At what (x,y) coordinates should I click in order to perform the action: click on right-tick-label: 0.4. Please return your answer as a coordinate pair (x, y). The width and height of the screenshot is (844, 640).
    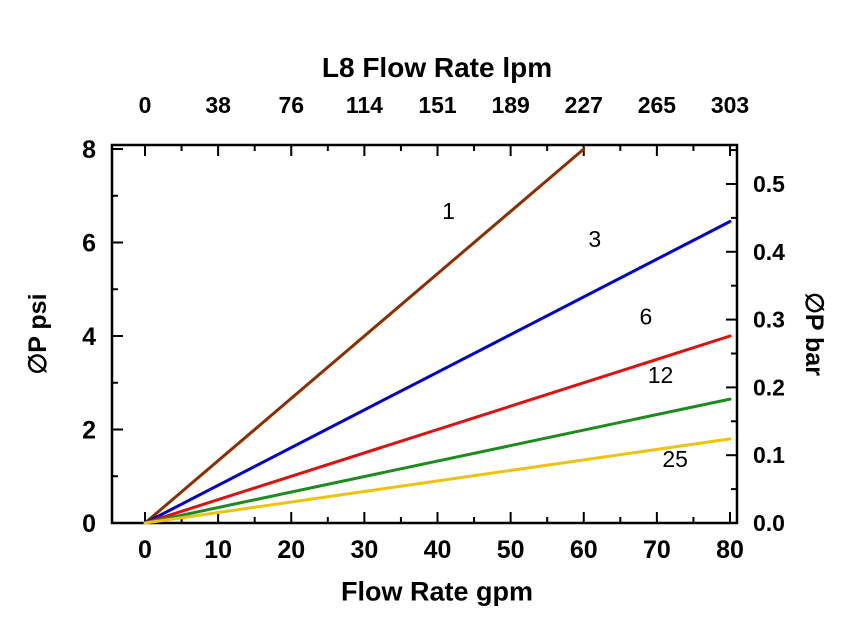
    Looking at the image, I should click on (769, 252).